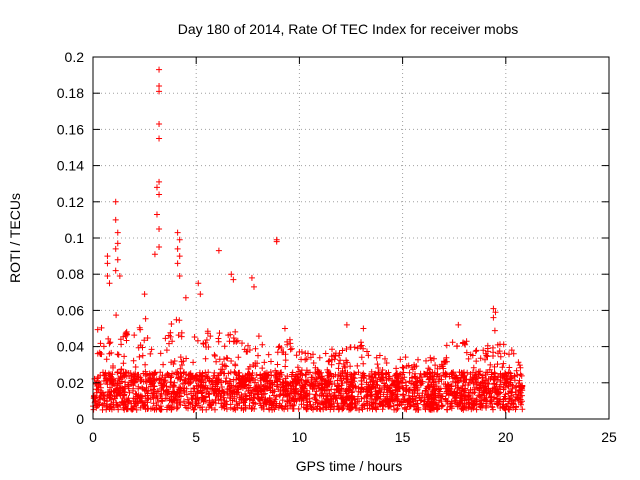  What do you see at coordinates (196, 437) in the screenshot?
I see `x-tick-label: 5` at bounding box center [196, 437].